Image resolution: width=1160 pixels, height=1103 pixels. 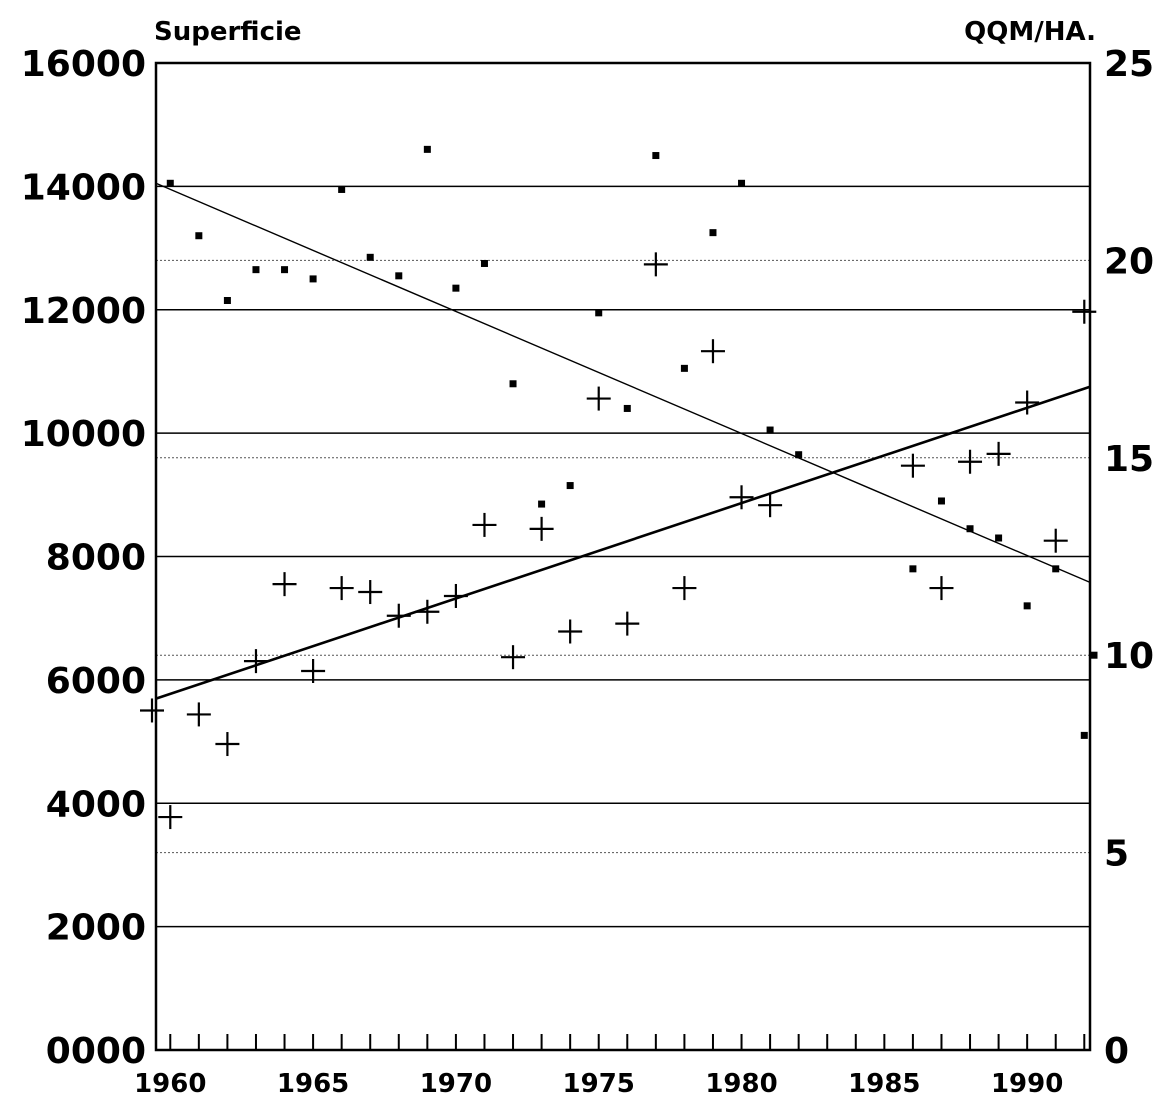 What do you see at coordinates (1129, 656) in the screenshot?
I see `right-tick-label: 10` at bounding box center [1129, 656].